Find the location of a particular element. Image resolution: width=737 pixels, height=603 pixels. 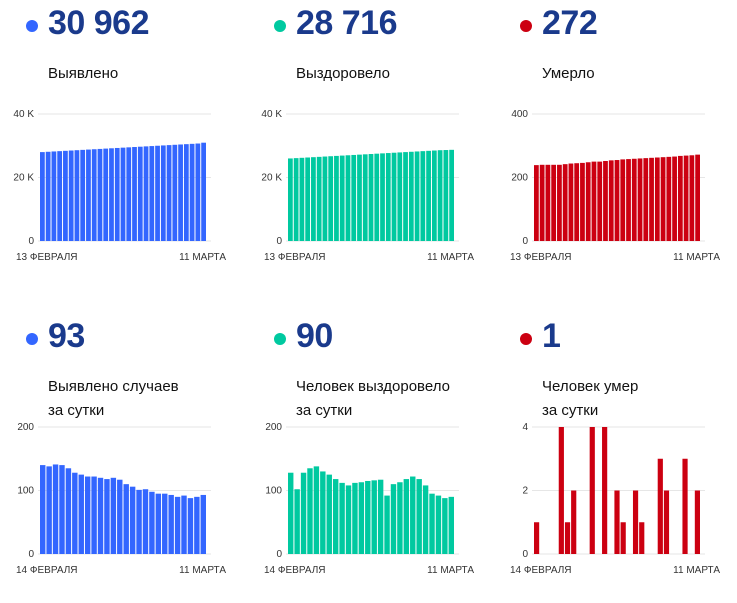

stat-label: Выздоровело is located at coordinates (343, 74).